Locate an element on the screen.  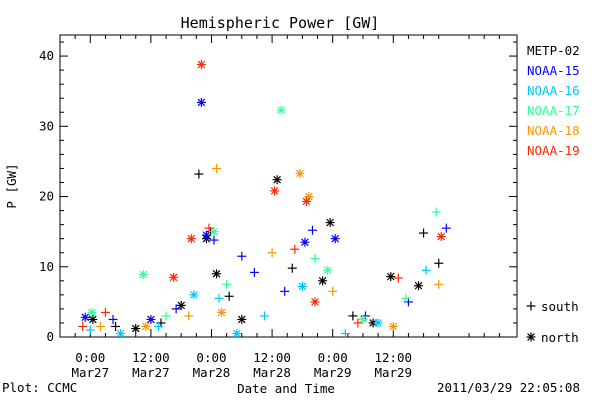
north-marker-symbol is located at coordinates (531, 337).